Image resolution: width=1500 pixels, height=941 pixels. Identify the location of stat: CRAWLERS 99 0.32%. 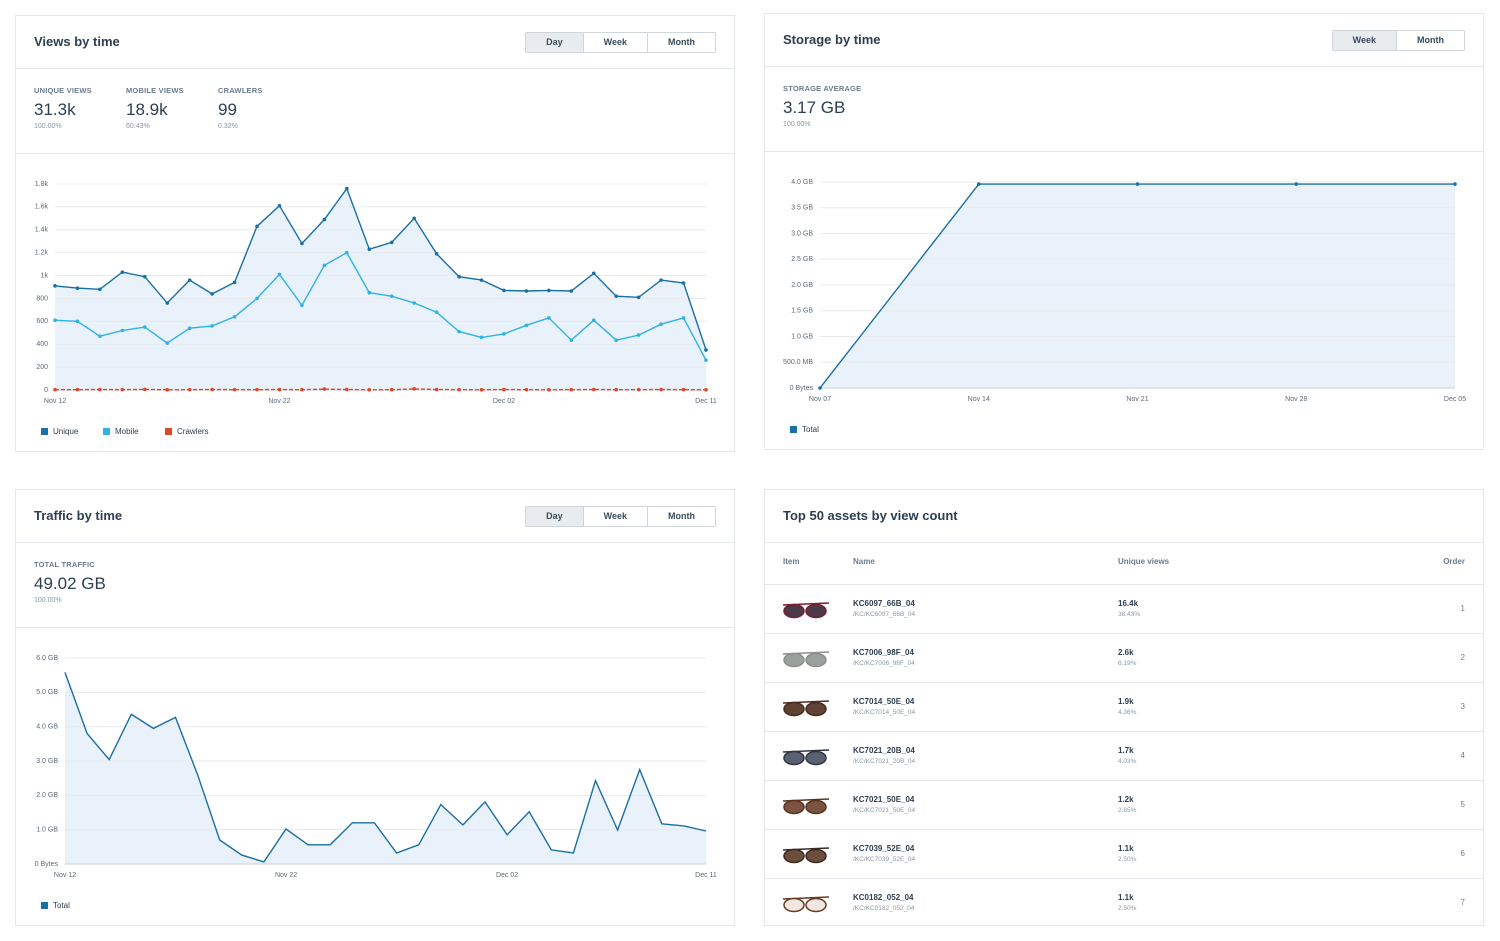
(240, 108).